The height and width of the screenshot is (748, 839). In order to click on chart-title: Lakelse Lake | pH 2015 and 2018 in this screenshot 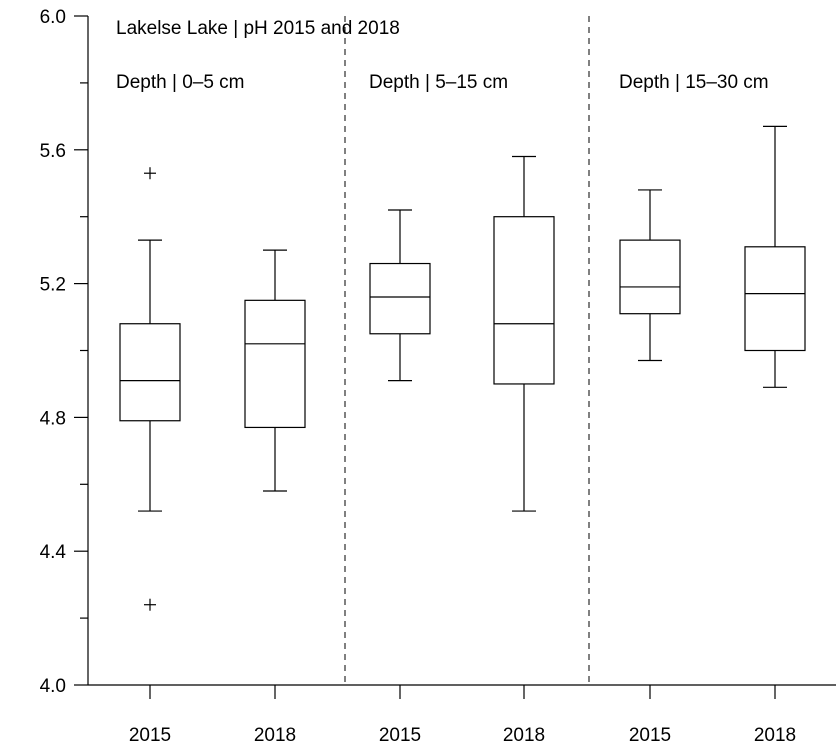, I will do `click(258, 28)`.